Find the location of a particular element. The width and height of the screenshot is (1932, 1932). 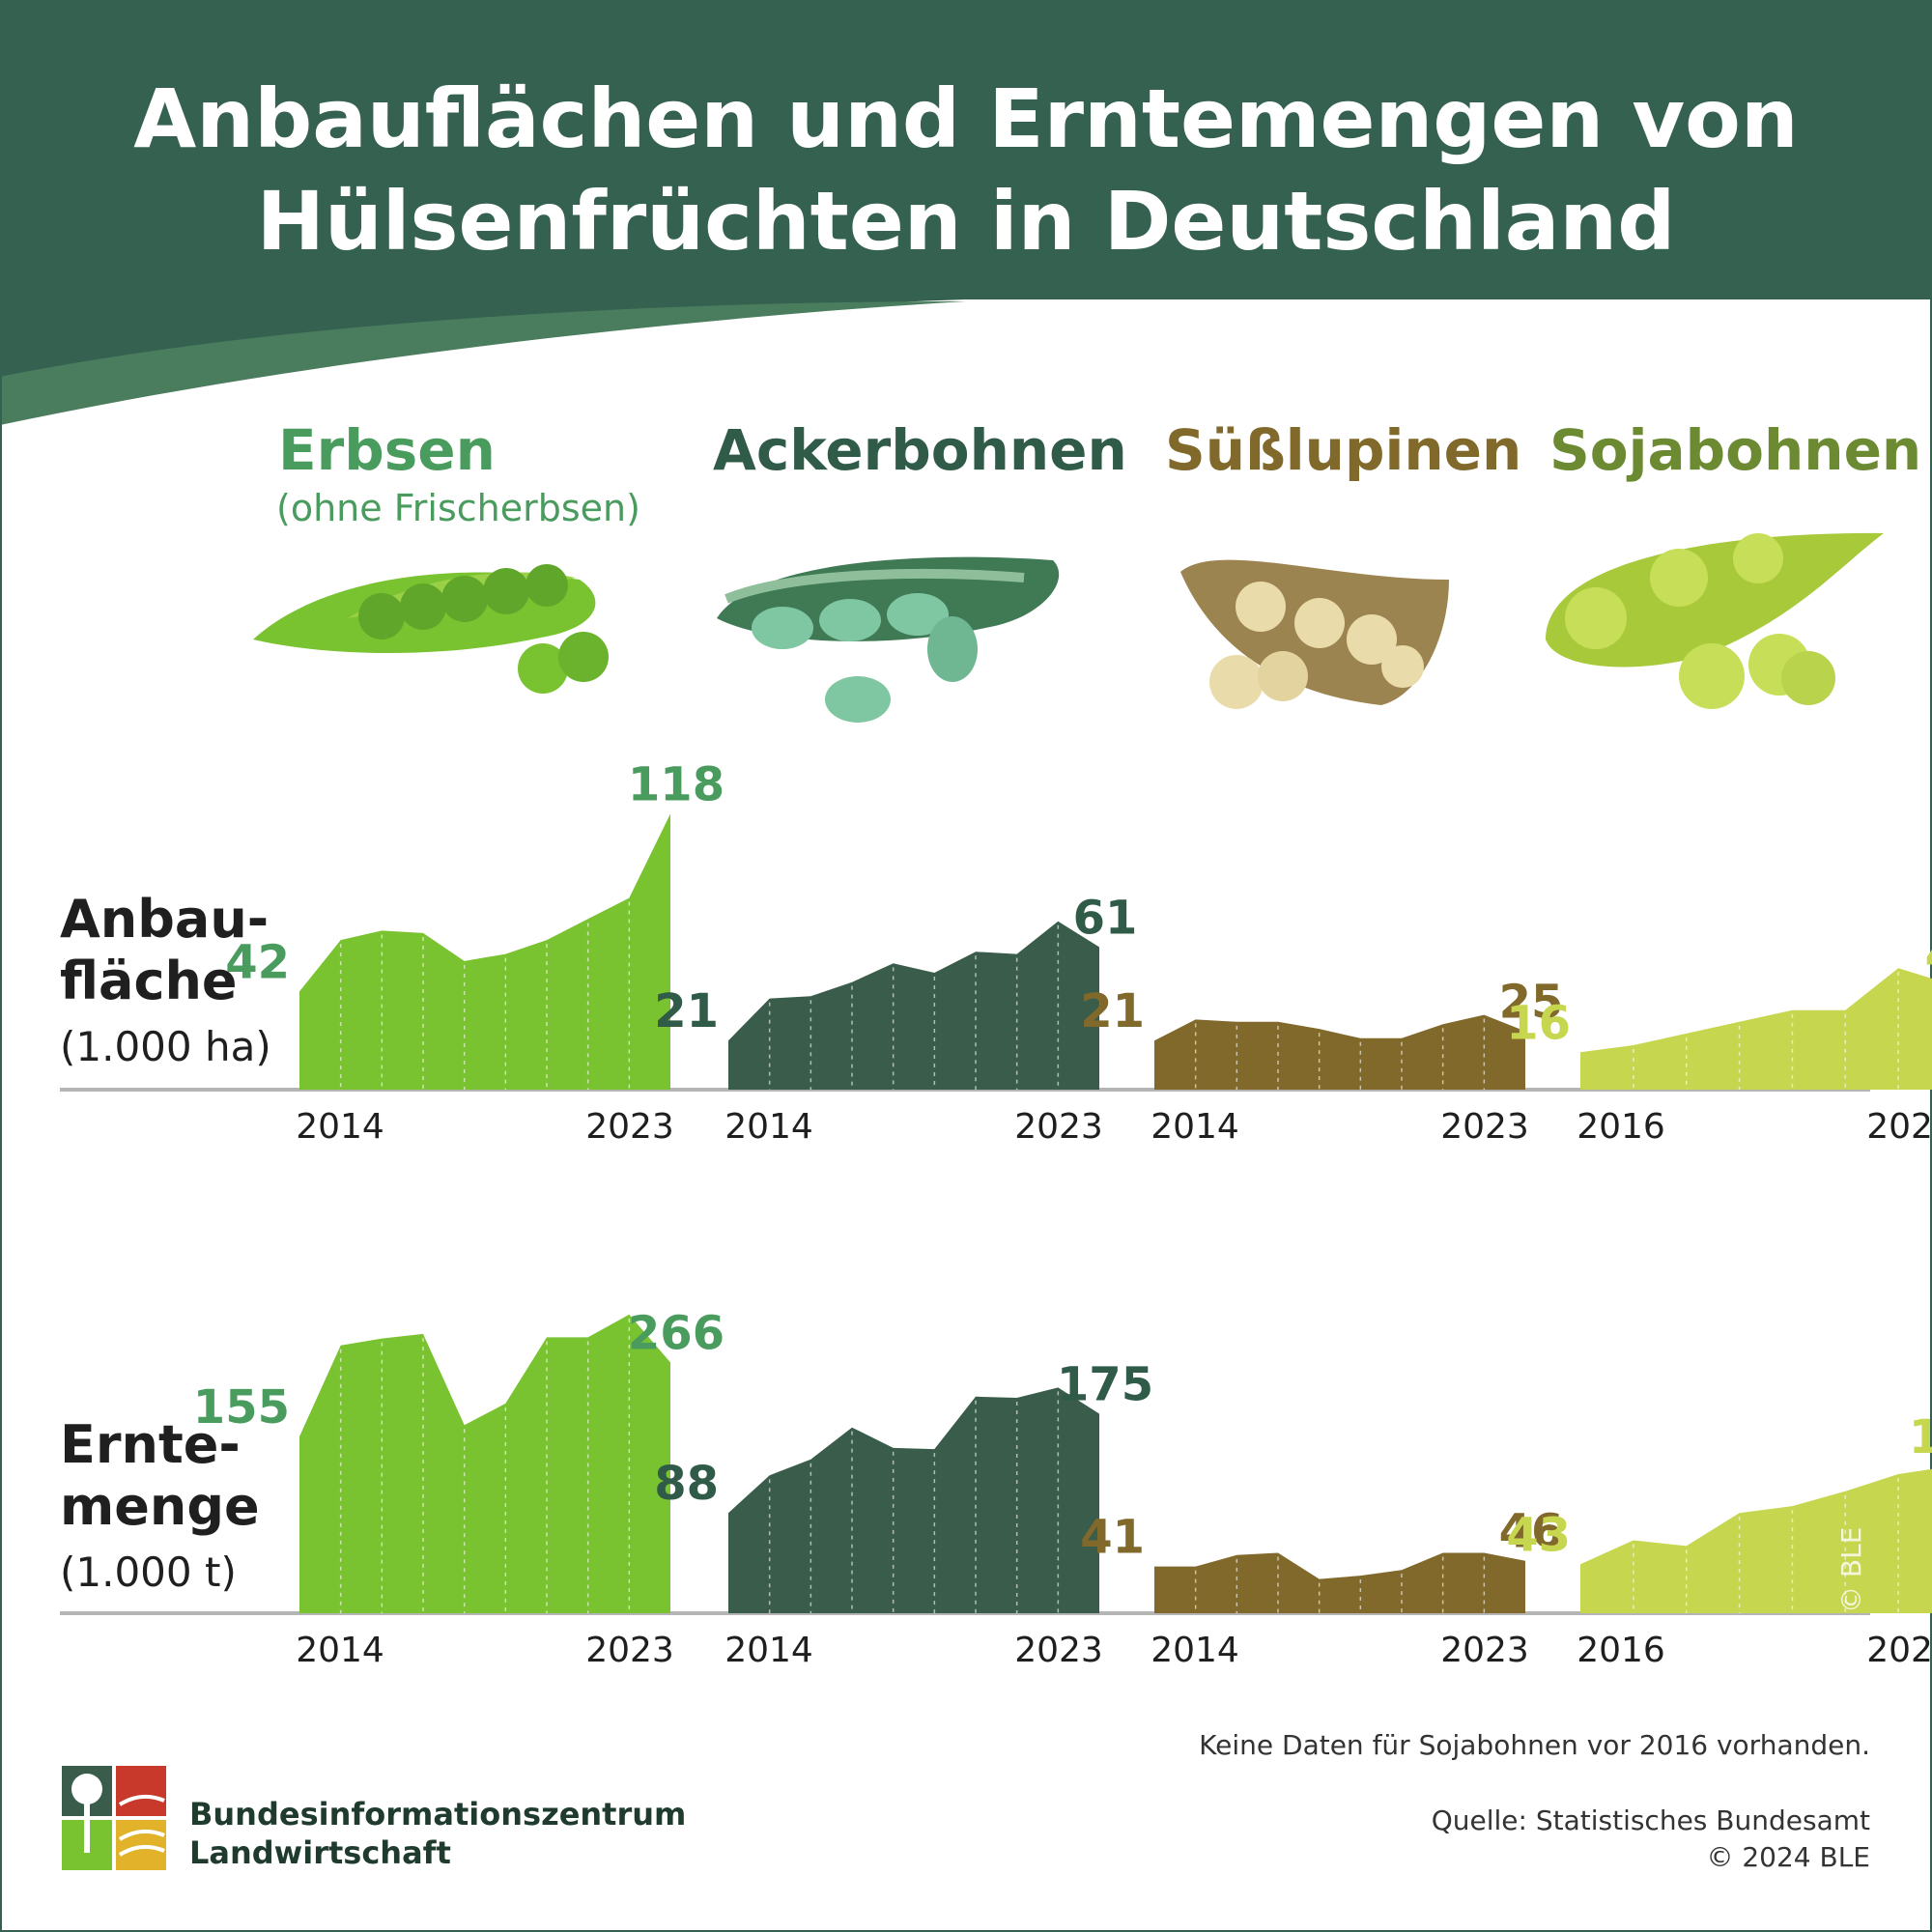

x-tick-end-sojabohnen-ernte: 2023 is located at coordinates (1899, 1650).